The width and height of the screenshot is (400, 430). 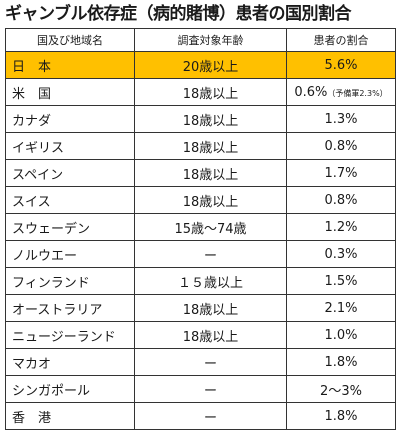 I want to click on rate-value: 2.1%, so click(x=341, y=308).